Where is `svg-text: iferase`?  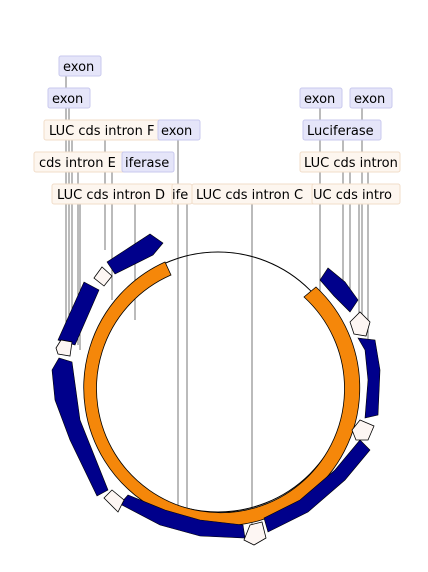
svg-text: iferase is located at coordinates (147, 163).